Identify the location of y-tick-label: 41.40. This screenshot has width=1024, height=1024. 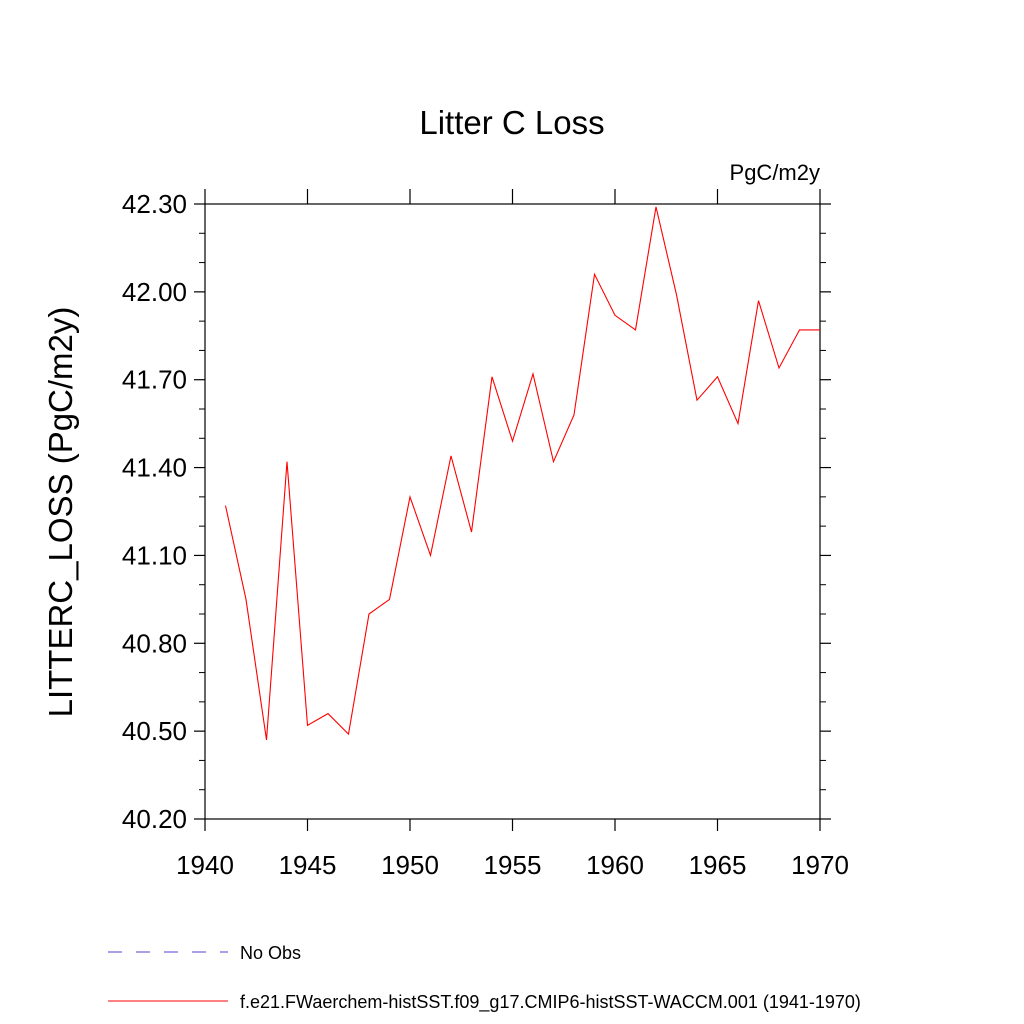
(154, 468).